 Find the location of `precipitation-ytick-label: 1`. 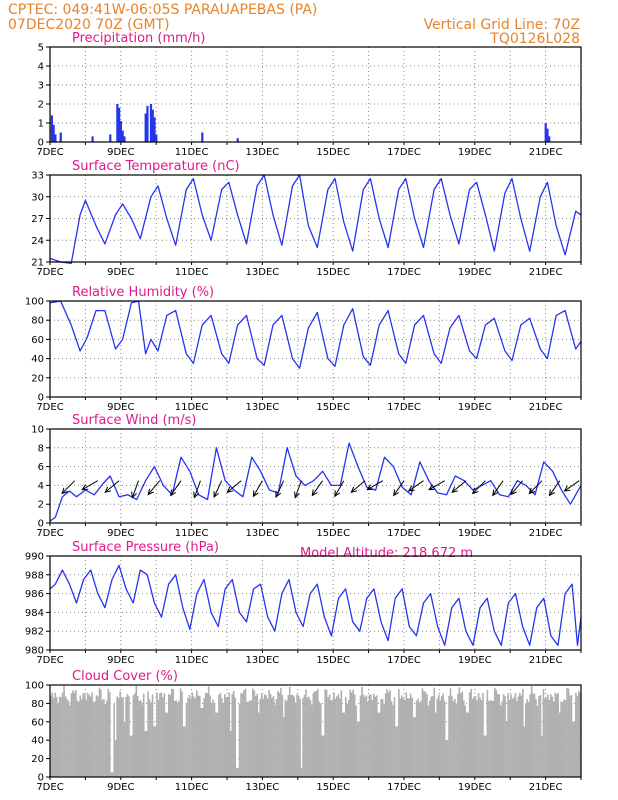

precipitation-ytick-label: 1 is located at coordinates (41, 124).